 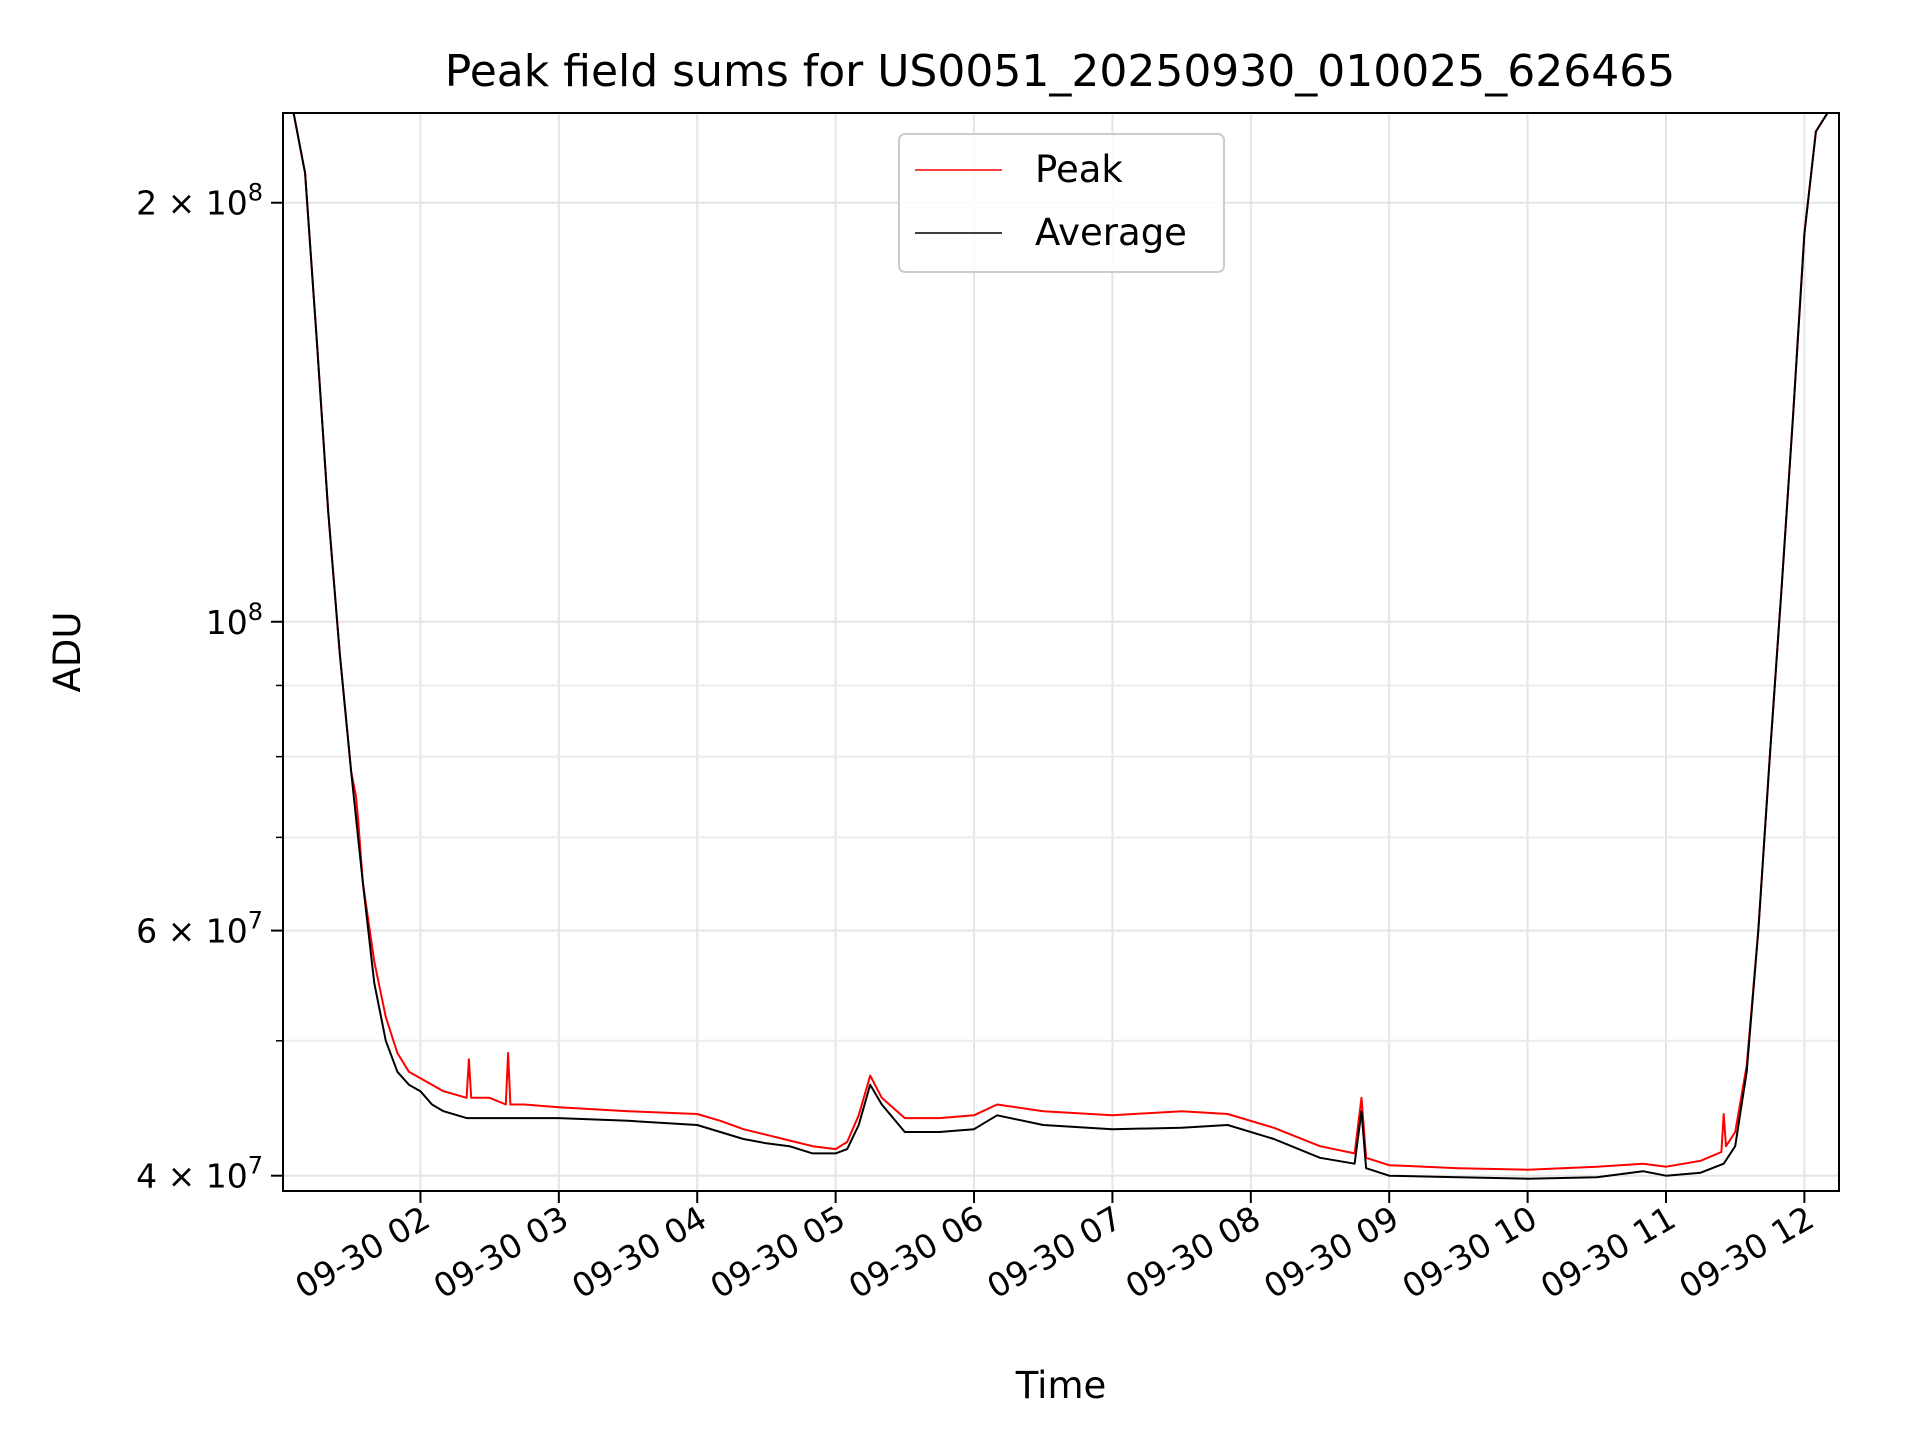 I want to click on y-axis-title: ADU, so click(x=67, y=652).